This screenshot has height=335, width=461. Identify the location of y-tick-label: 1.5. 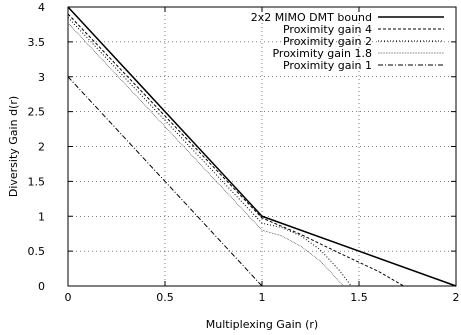
(37, 181).